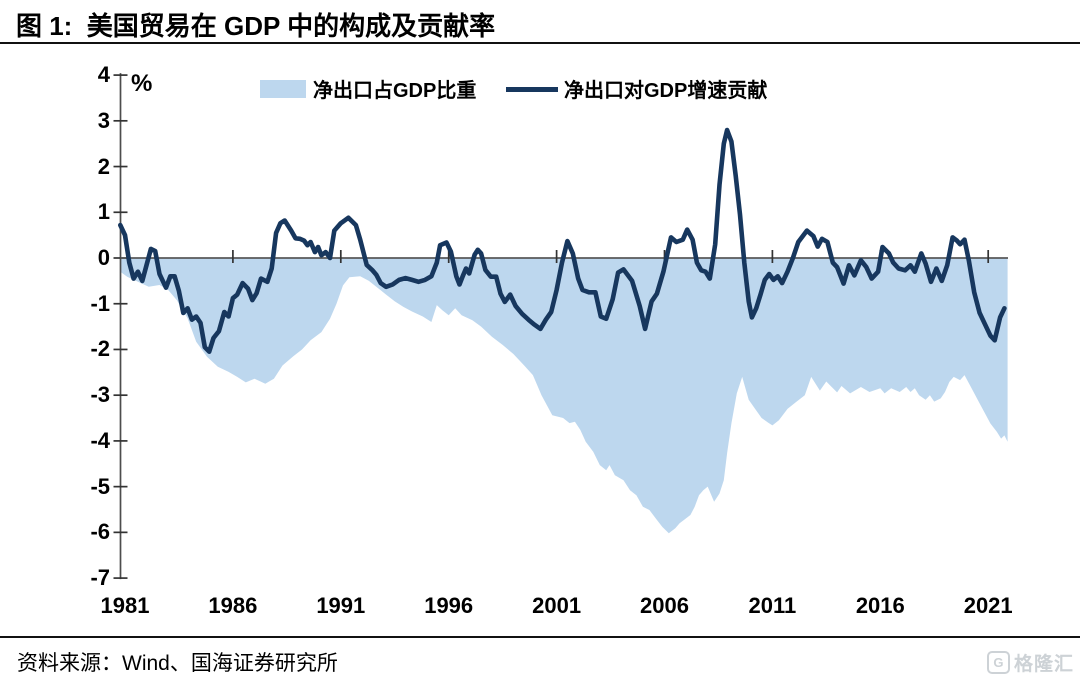  I want to click on x-tick-label: 1991, so click(341, 605).